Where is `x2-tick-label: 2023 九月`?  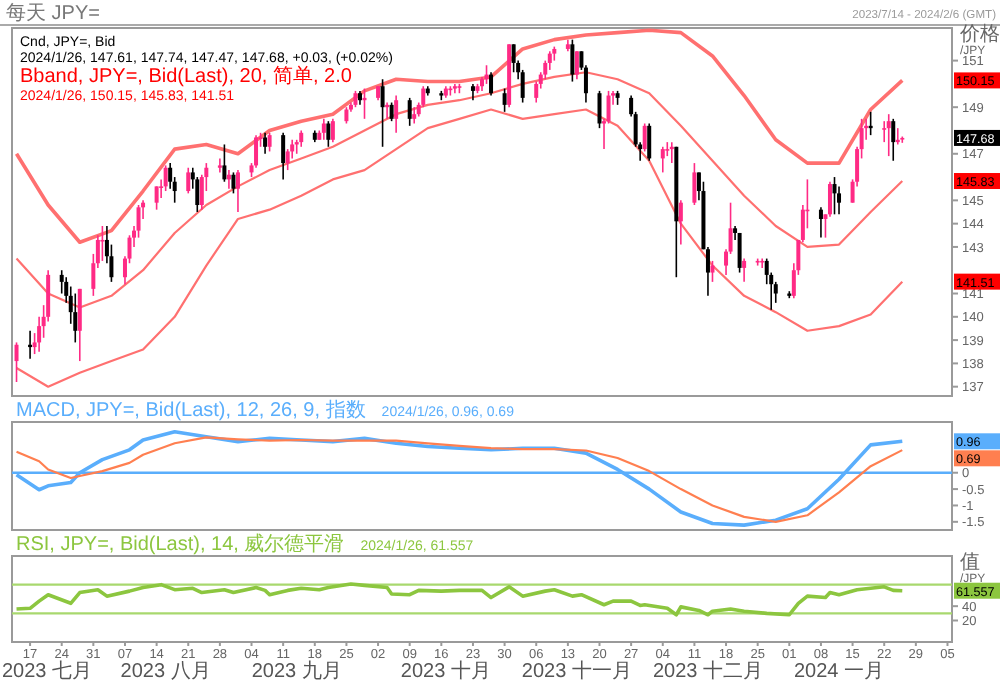
x2-tick-label: 2023 九月 is located at coordinates (296, 669).